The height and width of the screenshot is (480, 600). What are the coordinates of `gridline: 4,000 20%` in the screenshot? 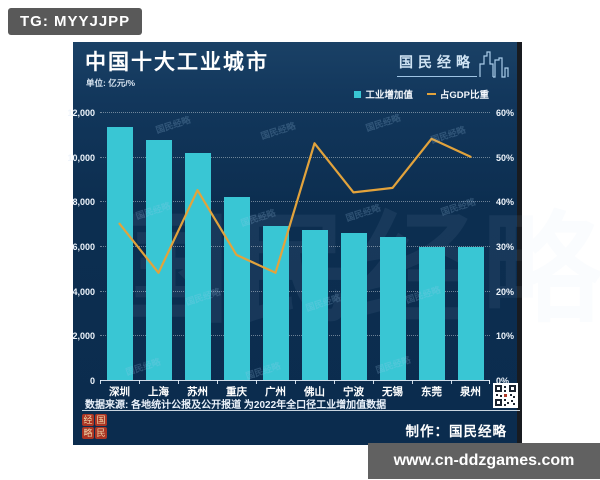 It's located at (293, 292).